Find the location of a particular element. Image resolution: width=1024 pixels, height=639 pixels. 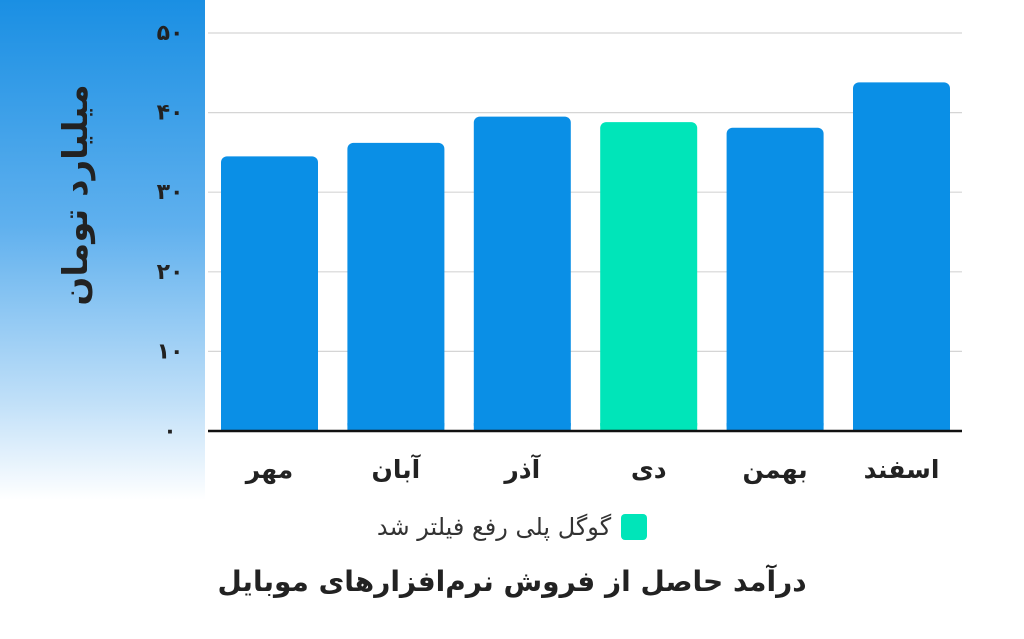

legend-swatch is located at coordinates (634, 527).